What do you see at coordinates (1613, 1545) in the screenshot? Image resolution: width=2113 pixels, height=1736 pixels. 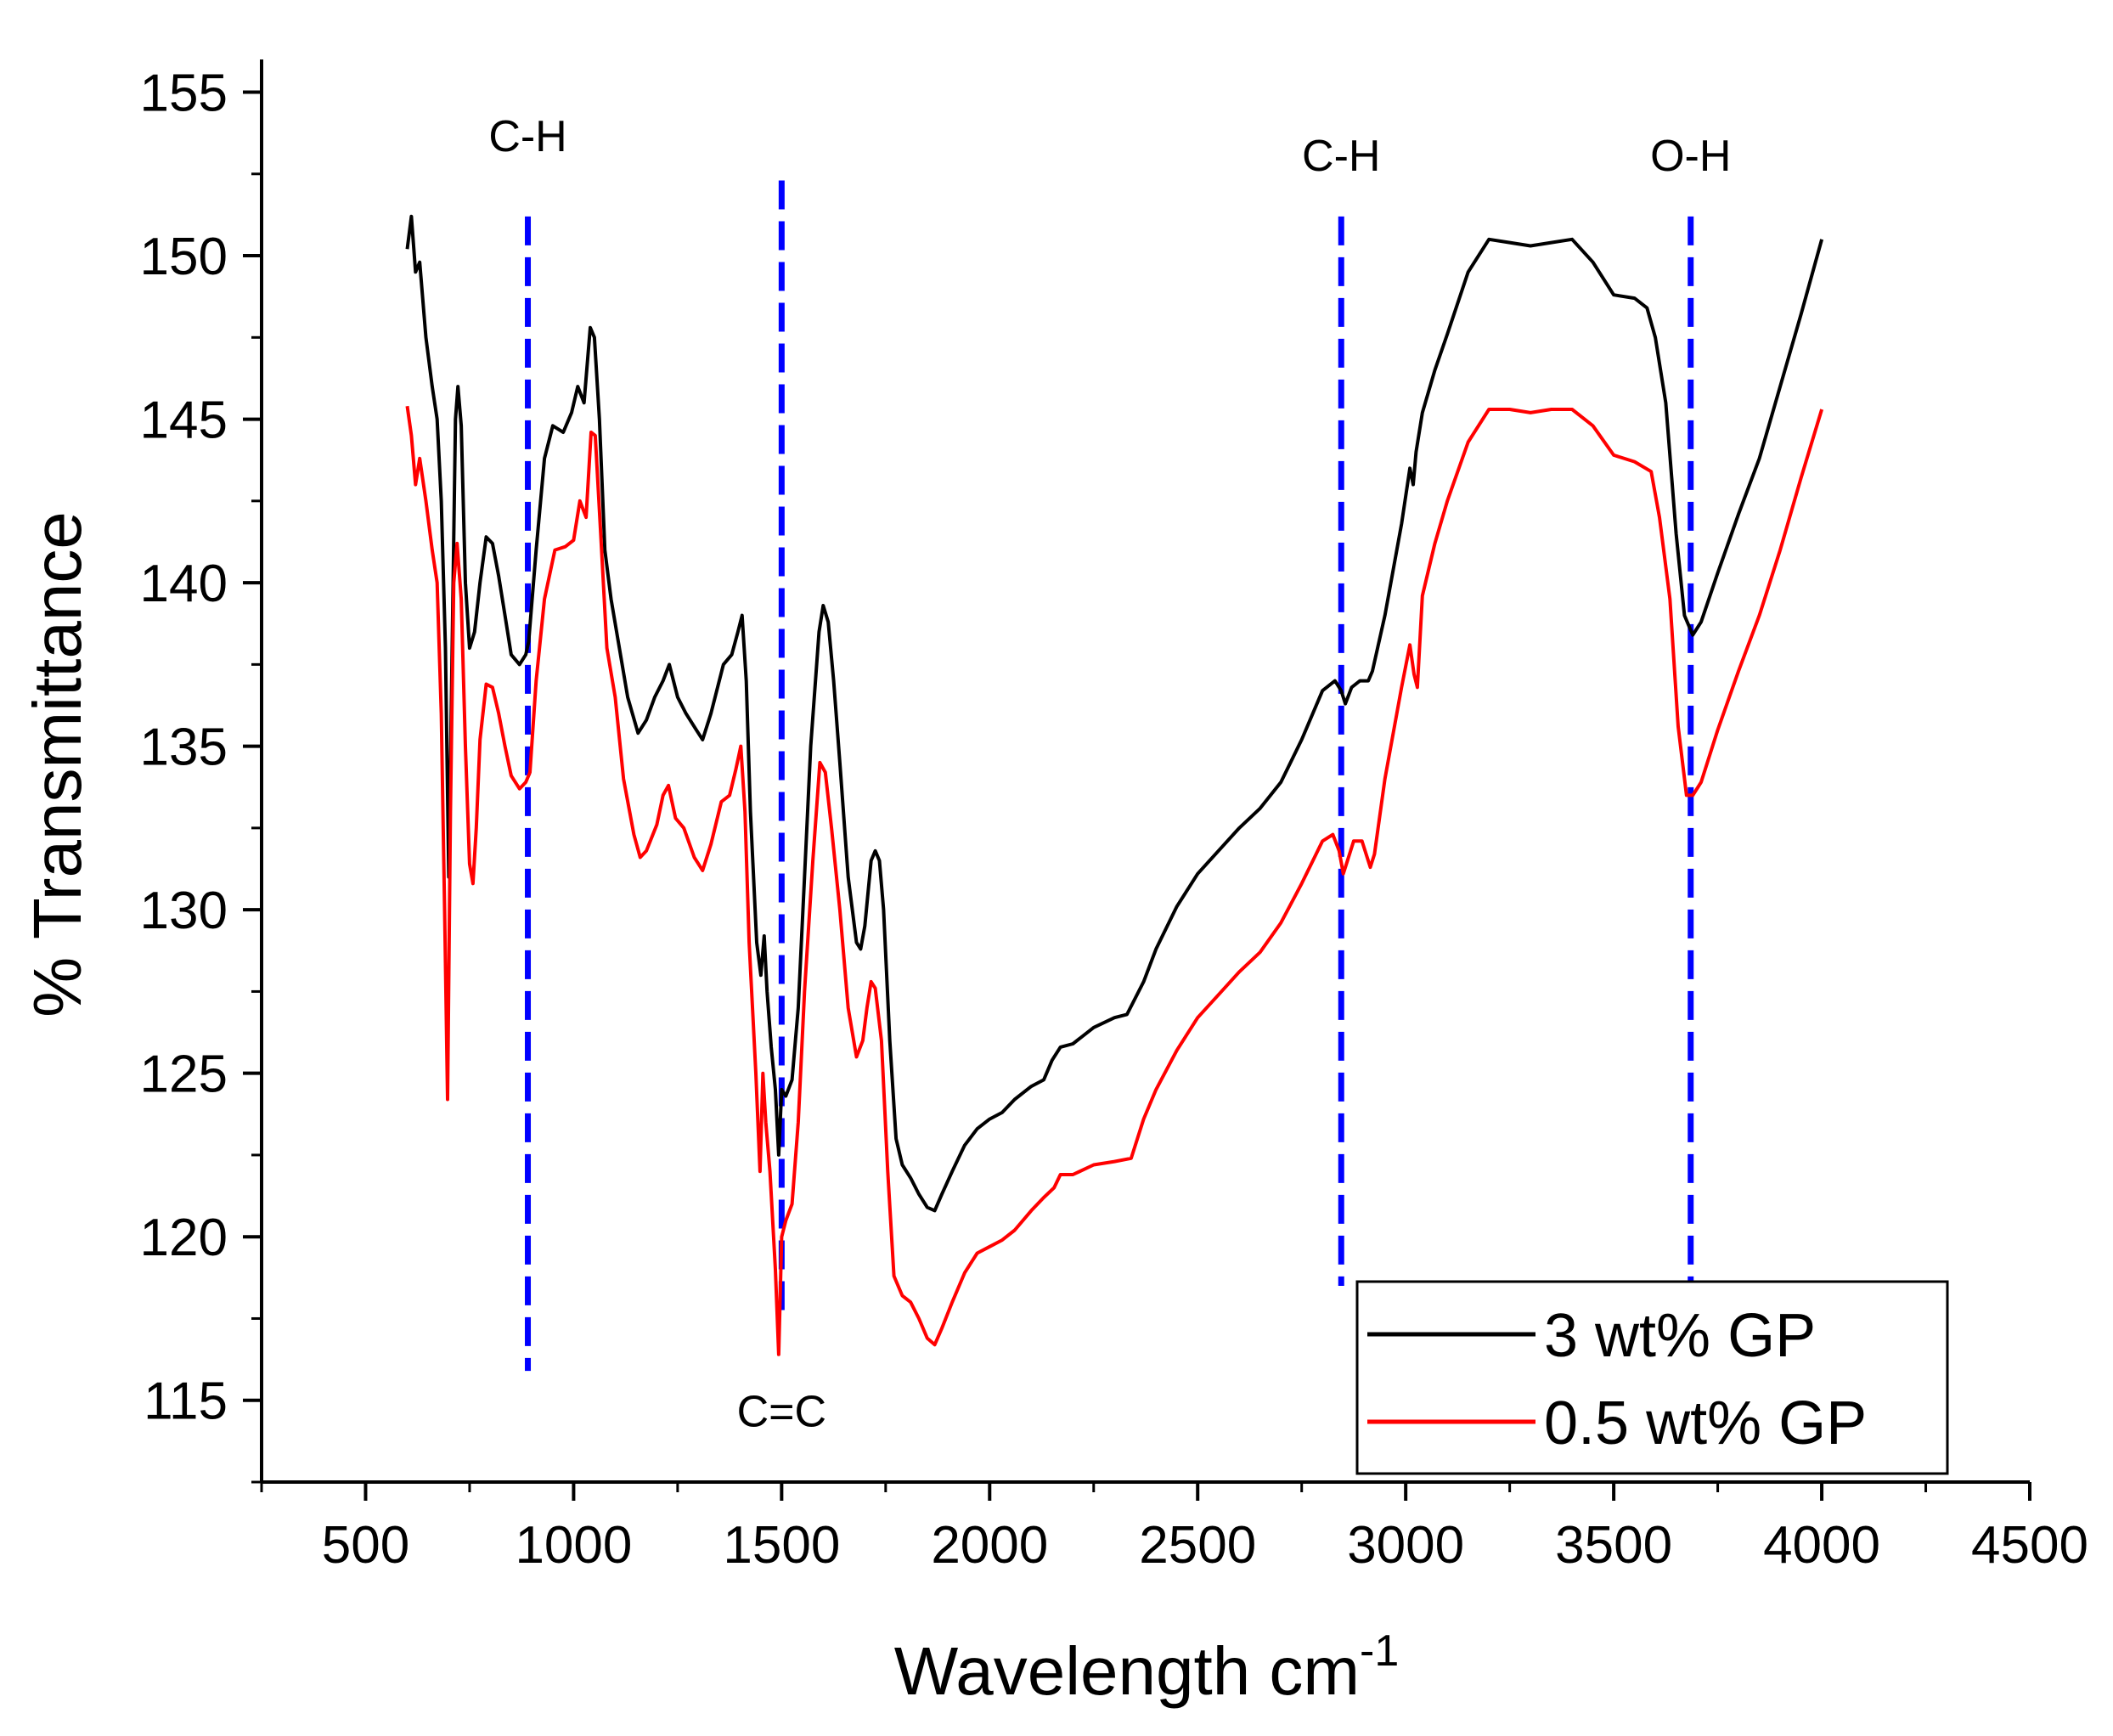 I see `x-tick-label: 3500` at bounding box center [1613, 1545].